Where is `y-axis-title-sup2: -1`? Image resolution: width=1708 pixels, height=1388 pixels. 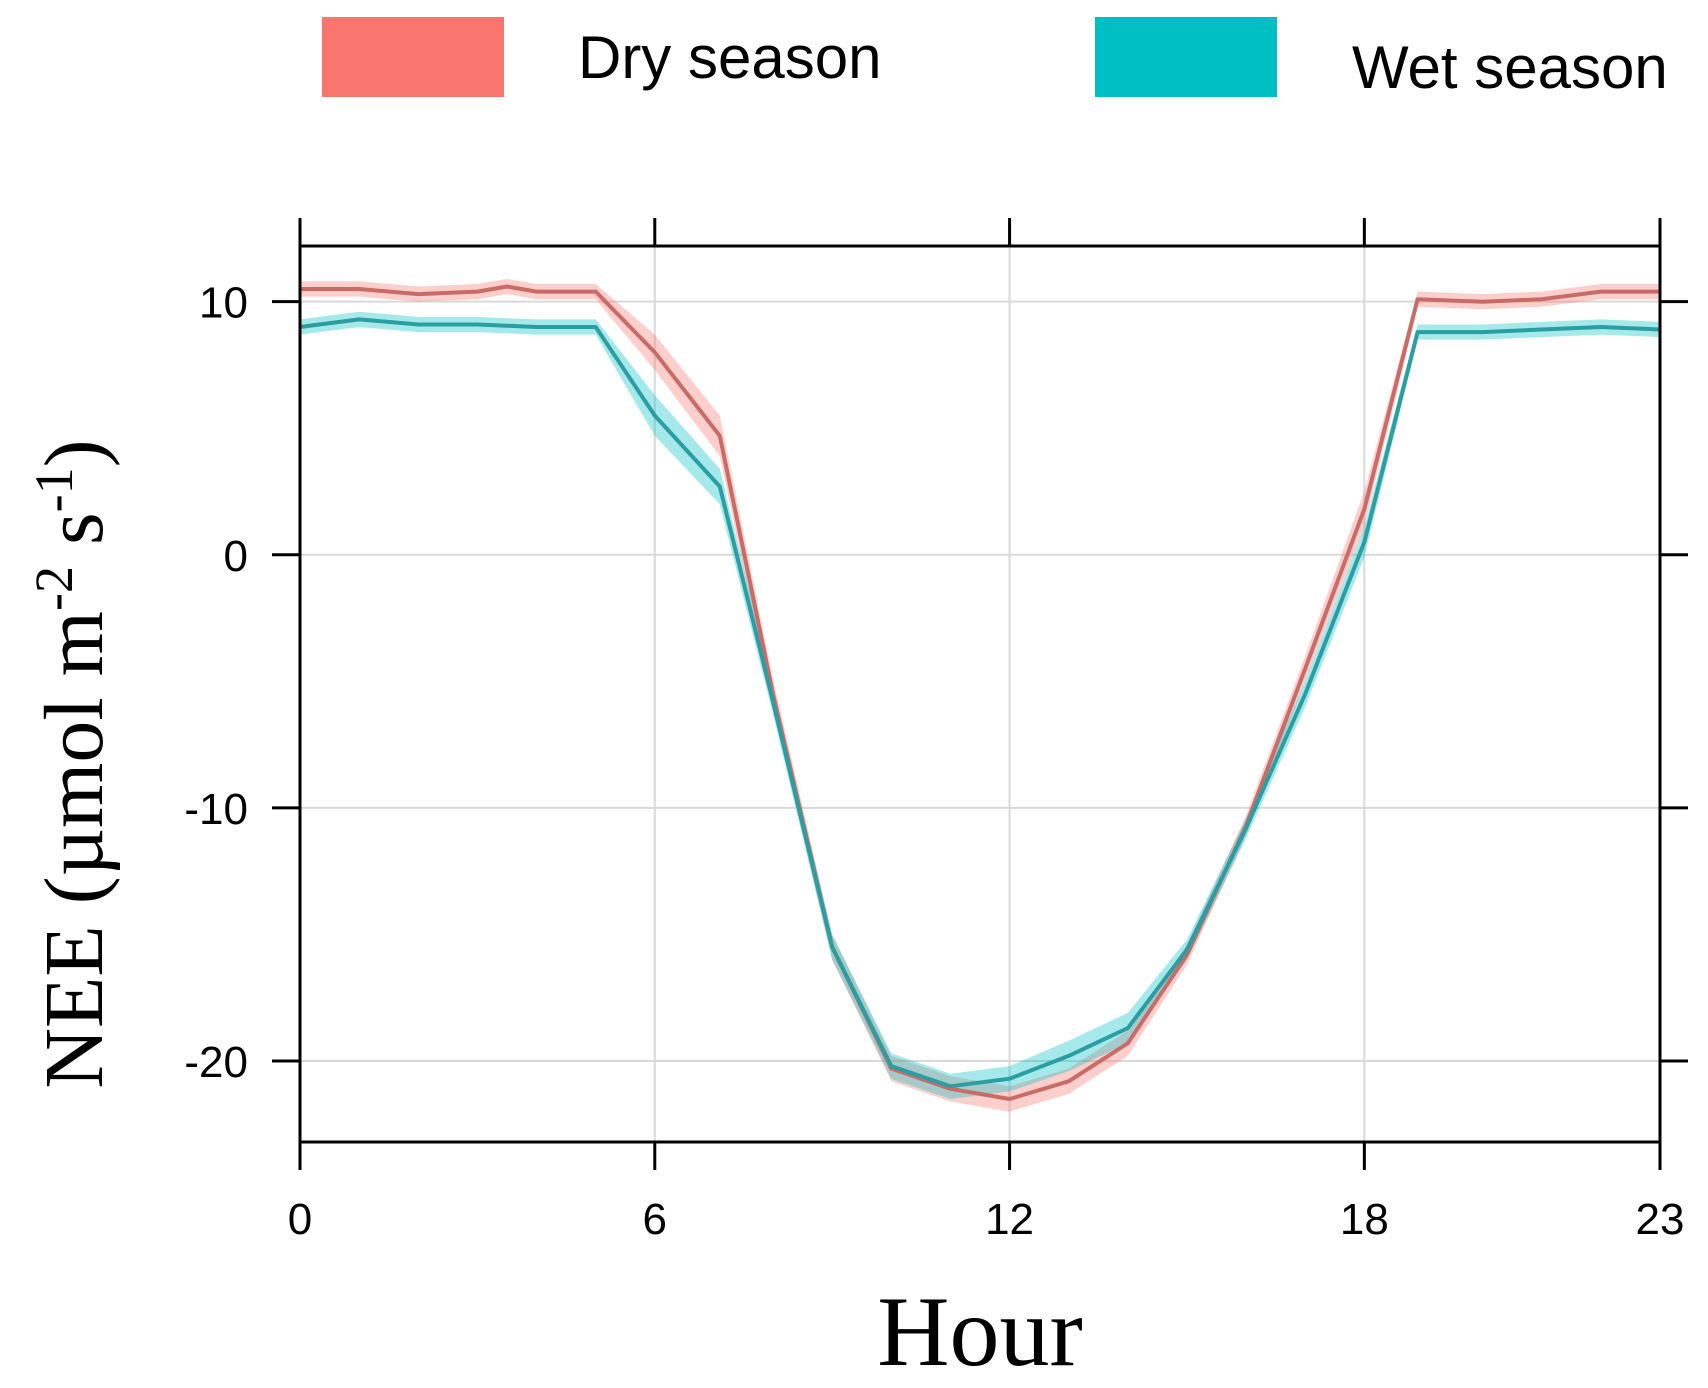
y-axis-title-sup2: -1 is located at coordinates (54, 489).